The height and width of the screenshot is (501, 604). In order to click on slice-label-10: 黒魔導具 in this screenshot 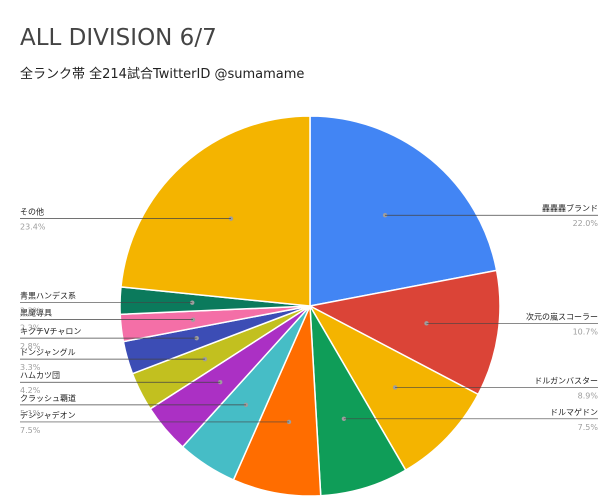, I will do `click(36, 313)`.